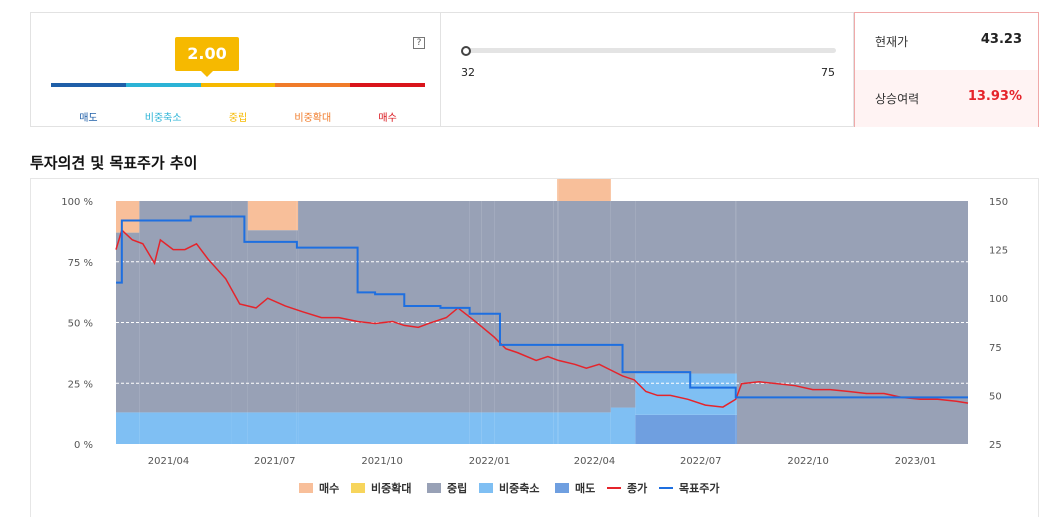 This screenshot has width=1052, height=522. I want to click on legend-sell-swatch, so click(562, 488).